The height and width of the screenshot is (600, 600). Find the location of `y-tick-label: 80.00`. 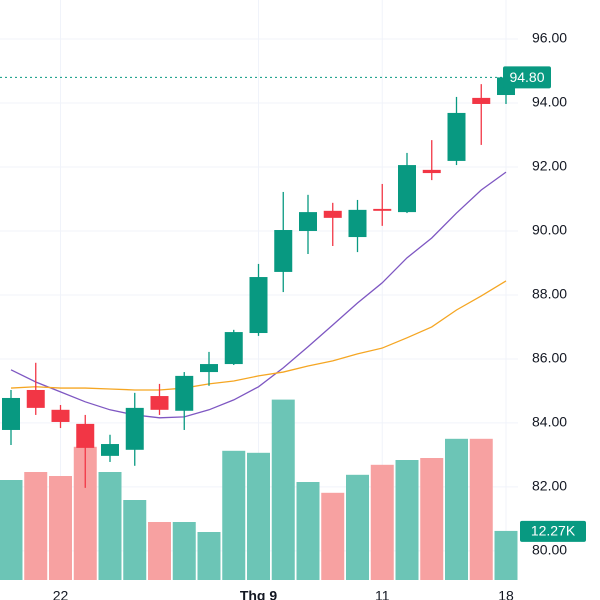

y-tick-label: 80.00 is located at coordinates (549, 550).